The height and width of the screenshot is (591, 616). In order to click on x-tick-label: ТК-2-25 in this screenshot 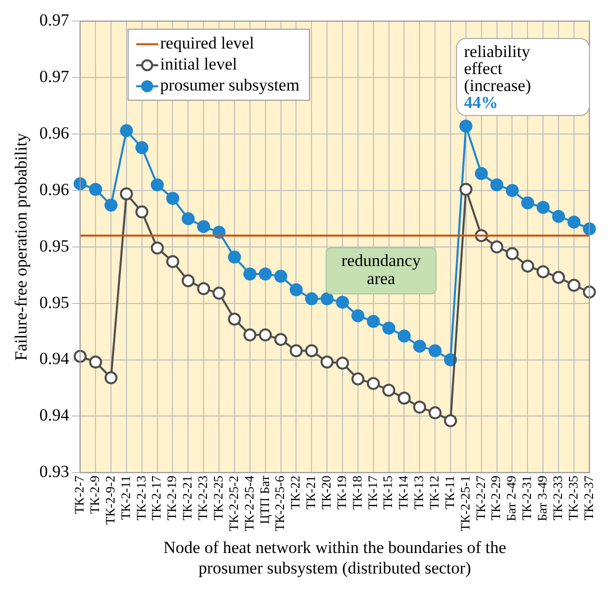, I will do `click(218, 498)`.